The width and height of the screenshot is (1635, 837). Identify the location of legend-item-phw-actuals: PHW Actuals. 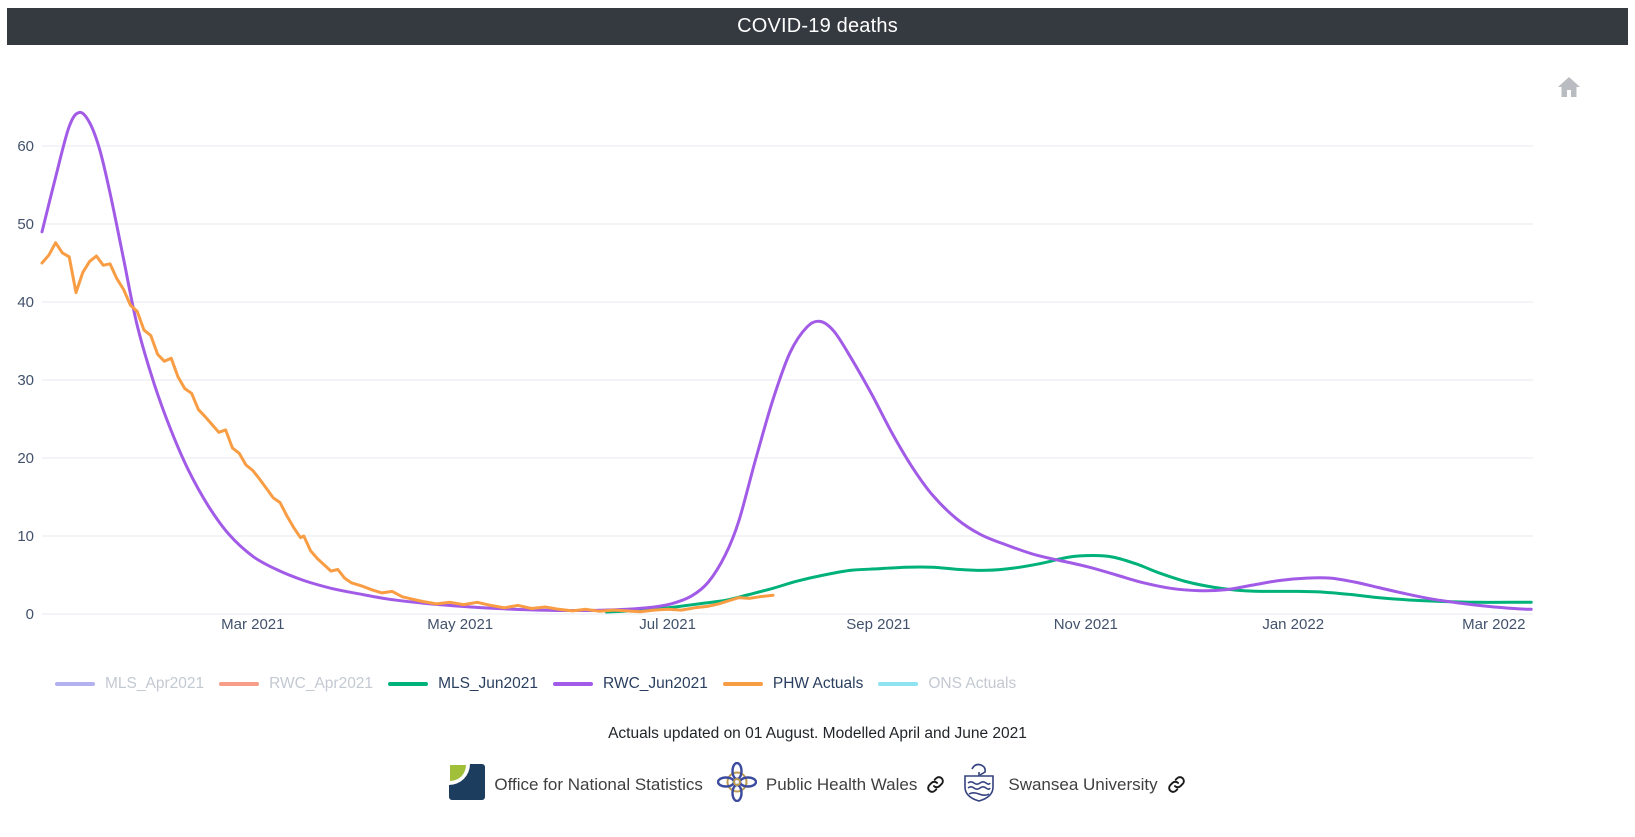
(793, 684).